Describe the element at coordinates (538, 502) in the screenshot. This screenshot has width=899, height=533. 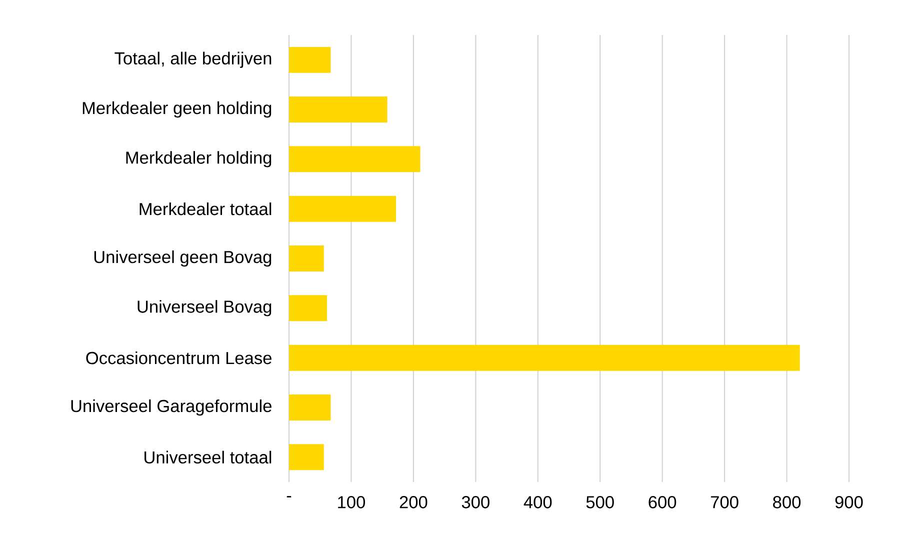
I see `x-tick-label: 400` at that location.